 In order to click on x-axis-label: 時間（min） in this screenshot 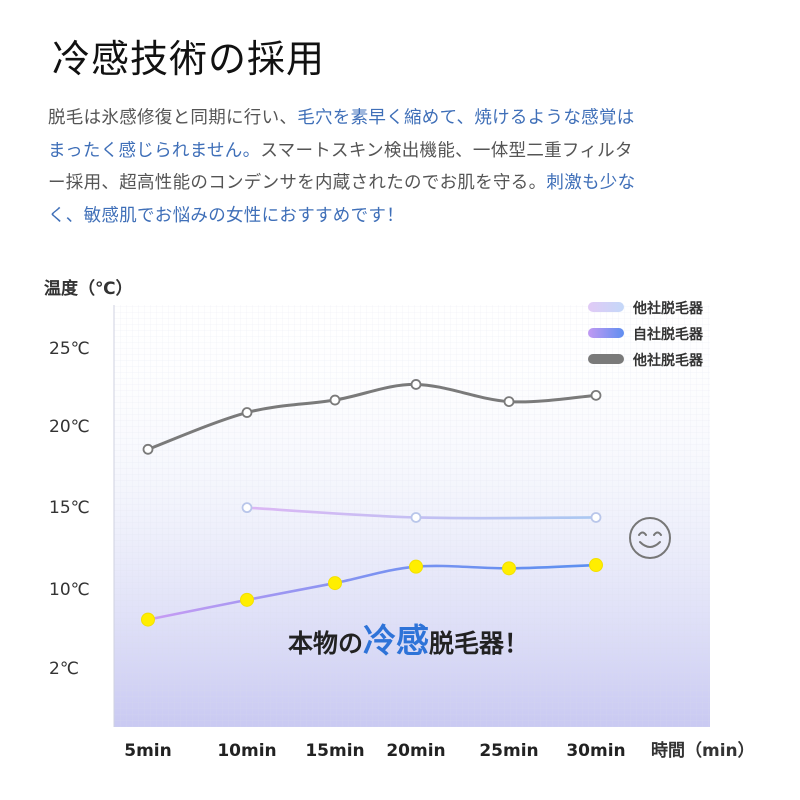, I will do `click(703, 750)`.